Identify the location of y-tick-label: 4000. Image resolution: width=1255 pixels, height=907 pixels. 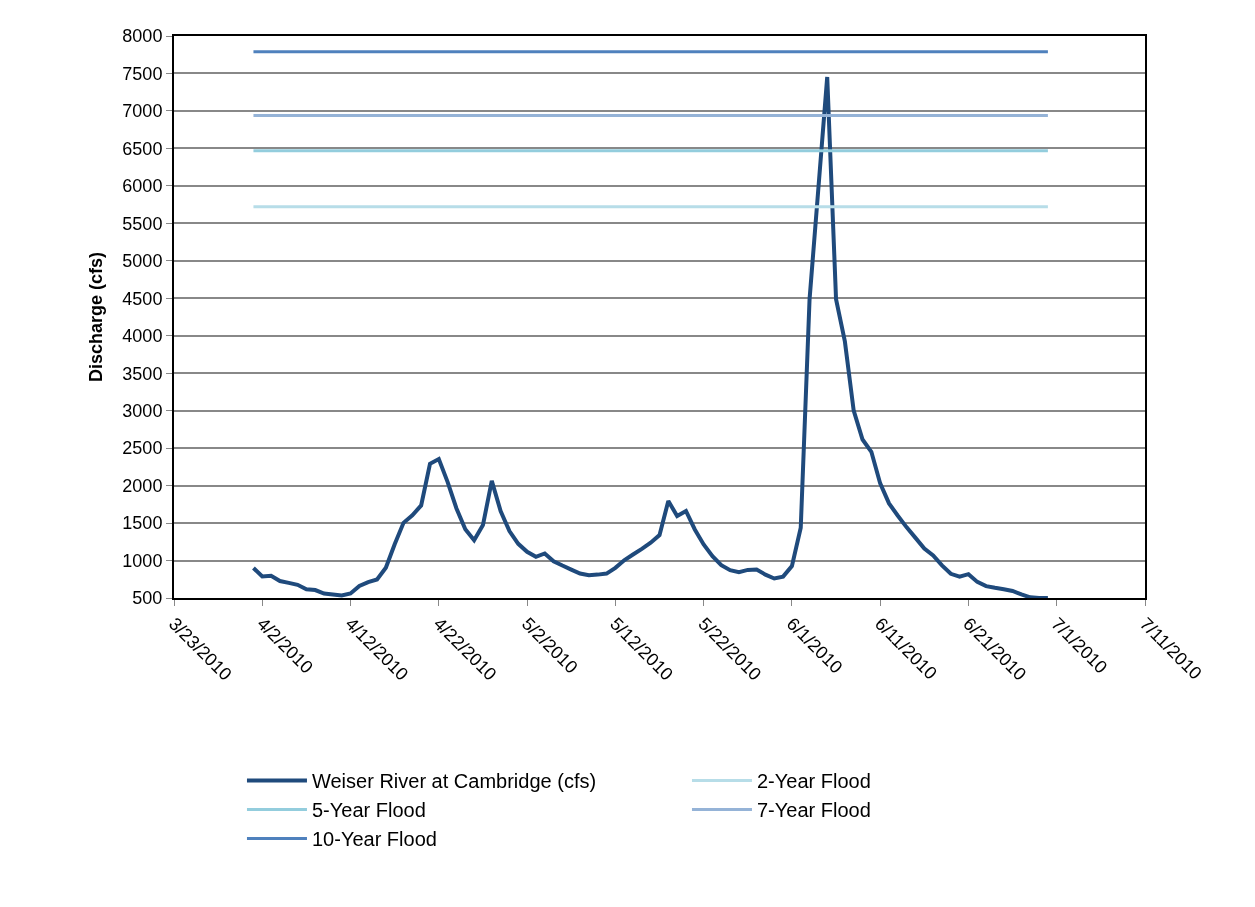
(142, 336).